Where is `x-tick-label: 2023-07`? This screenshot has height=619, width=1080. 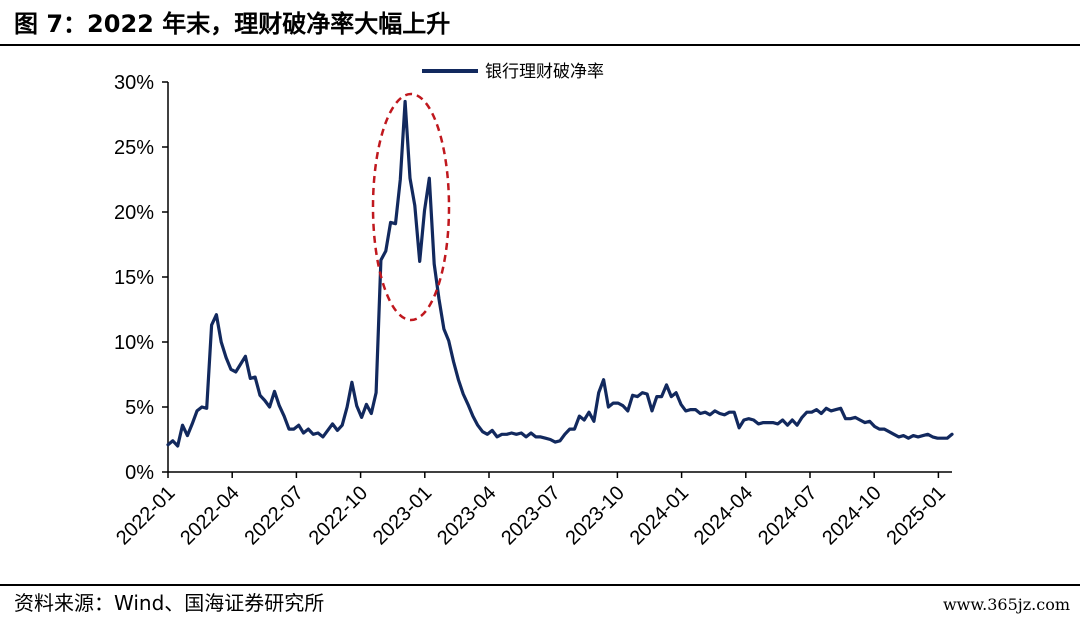 x-tick-label: 2023-07 is located at coordinates (530, 515).